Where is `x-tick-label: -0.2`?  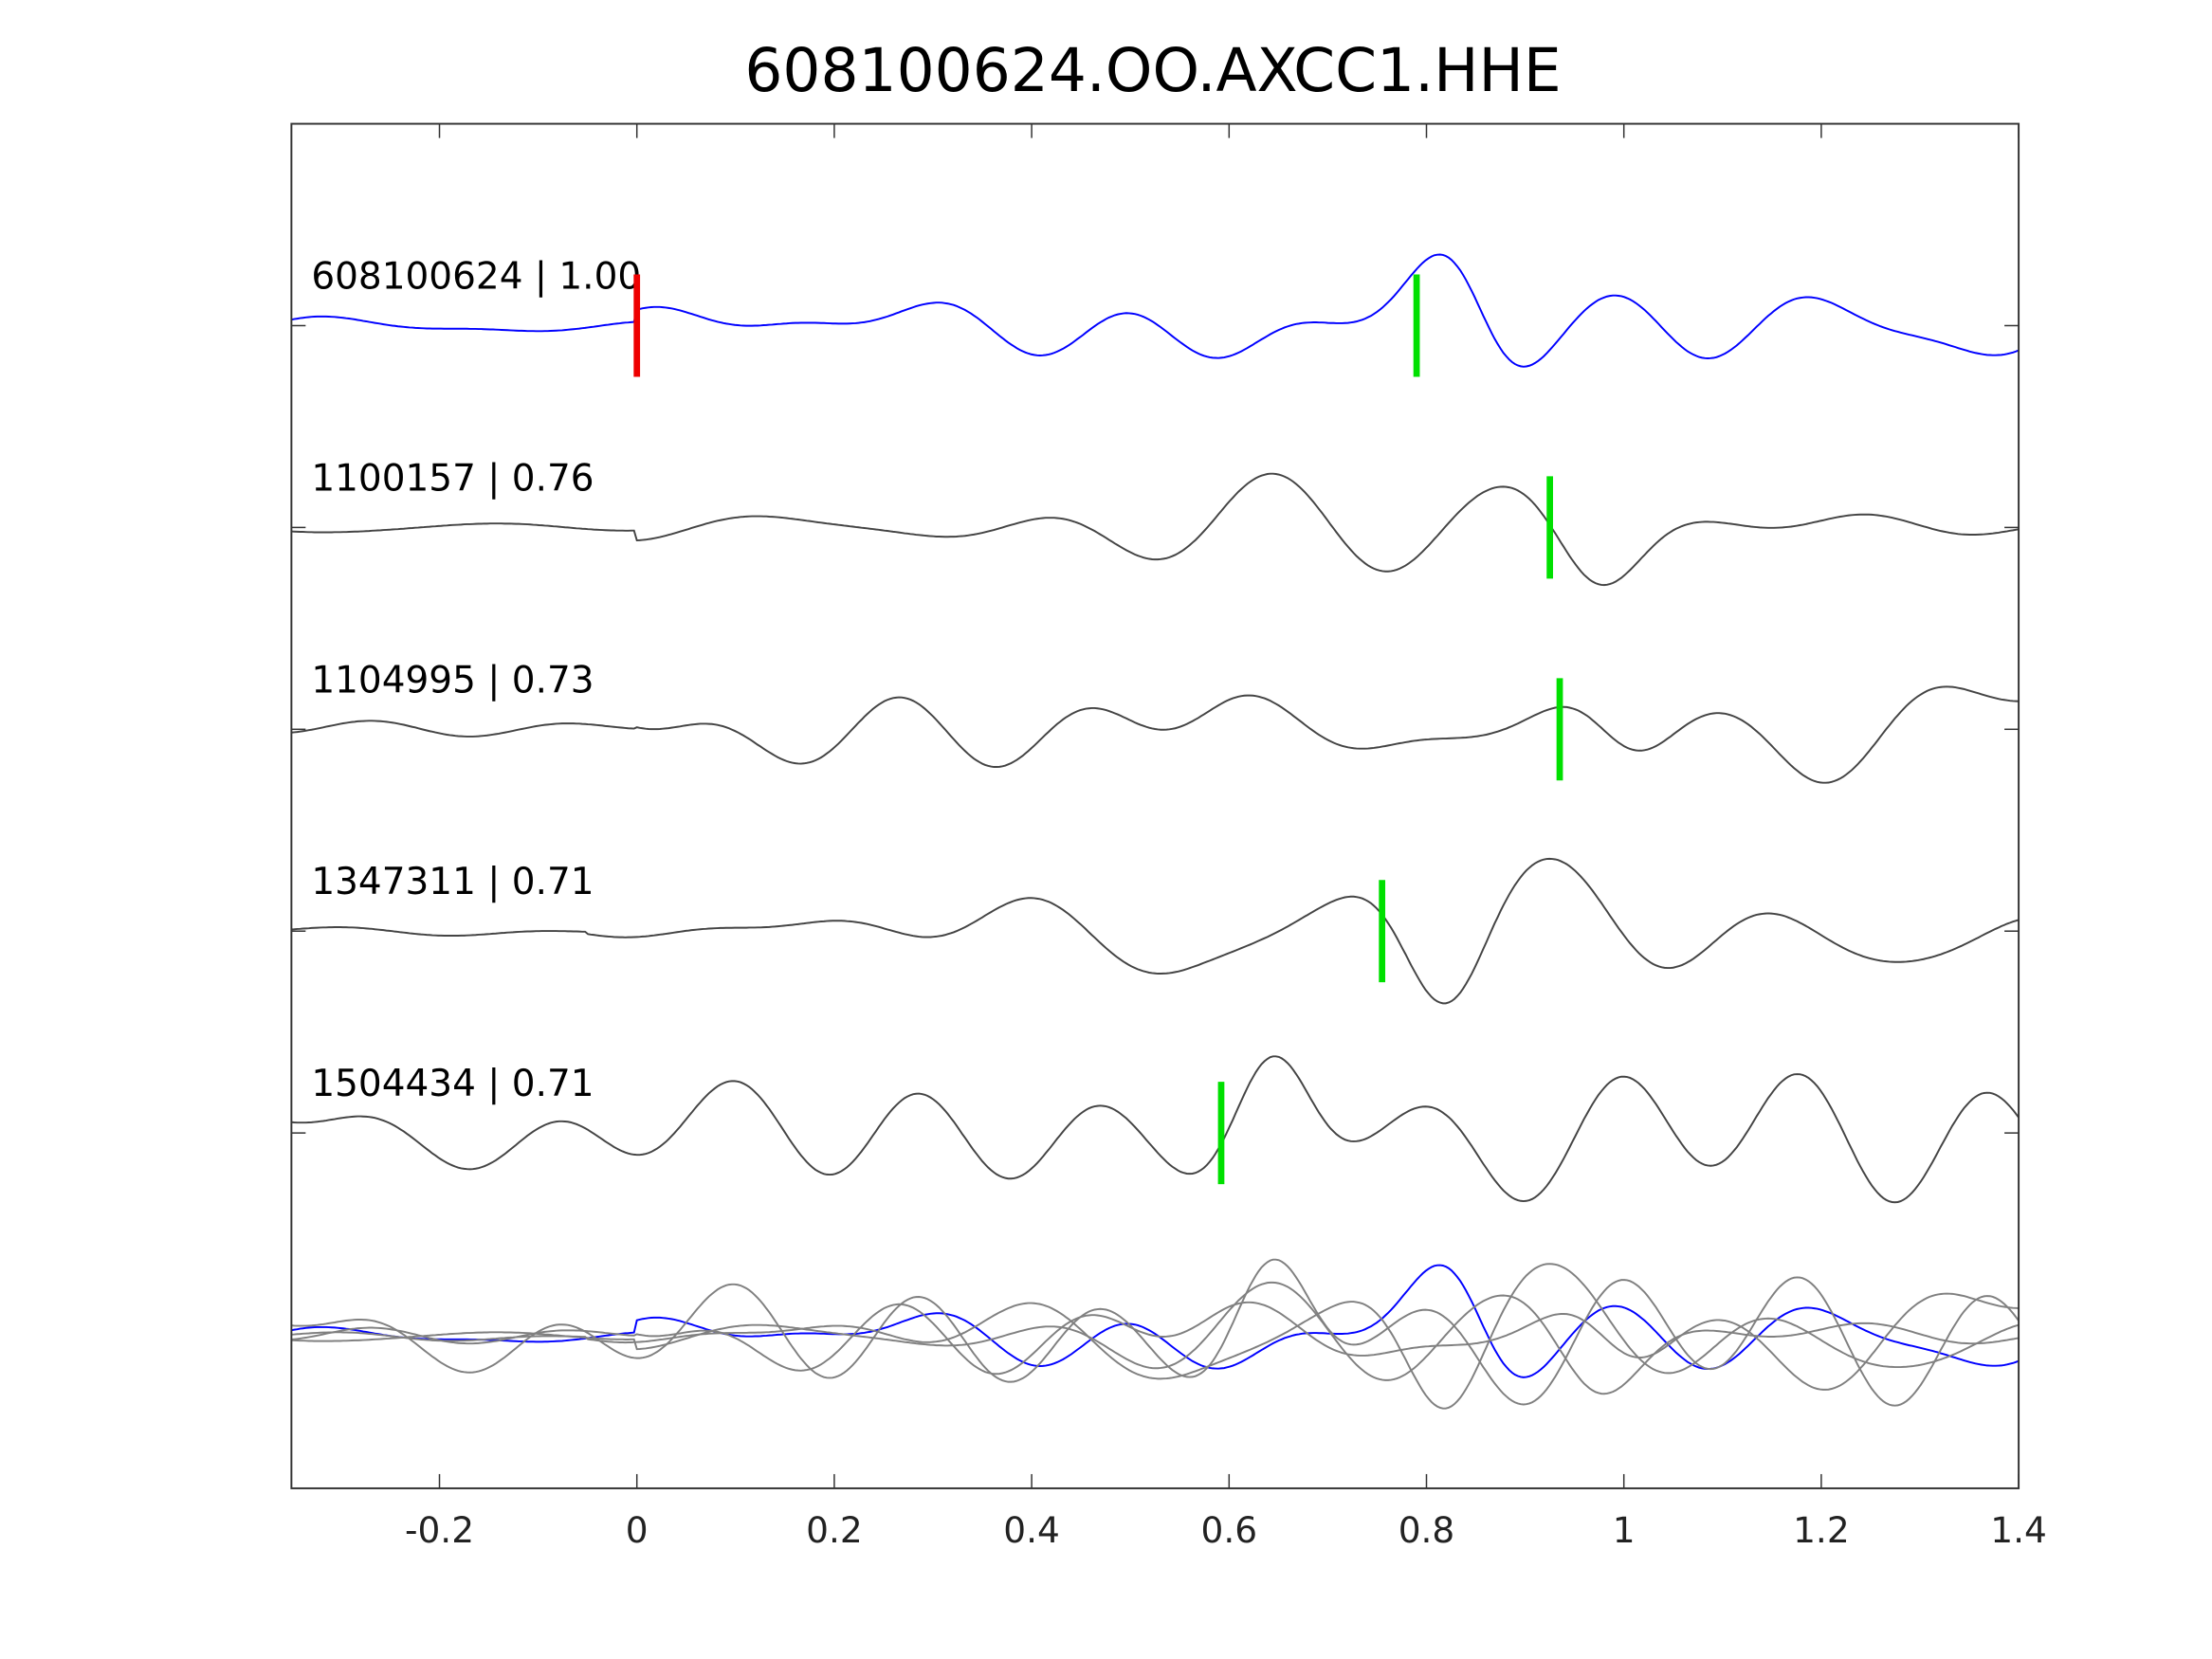
x-tick-label: -0.2 is located at coordinates (439, 1530).